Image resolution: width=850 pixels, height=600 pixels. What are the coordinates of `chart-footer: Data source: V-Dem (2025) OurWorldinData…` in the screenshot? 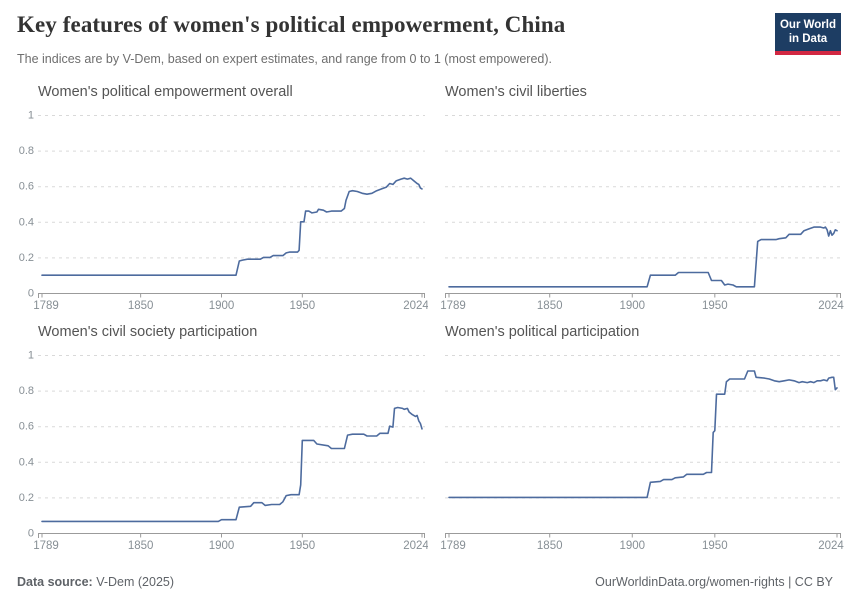 It's located at (425, 582).